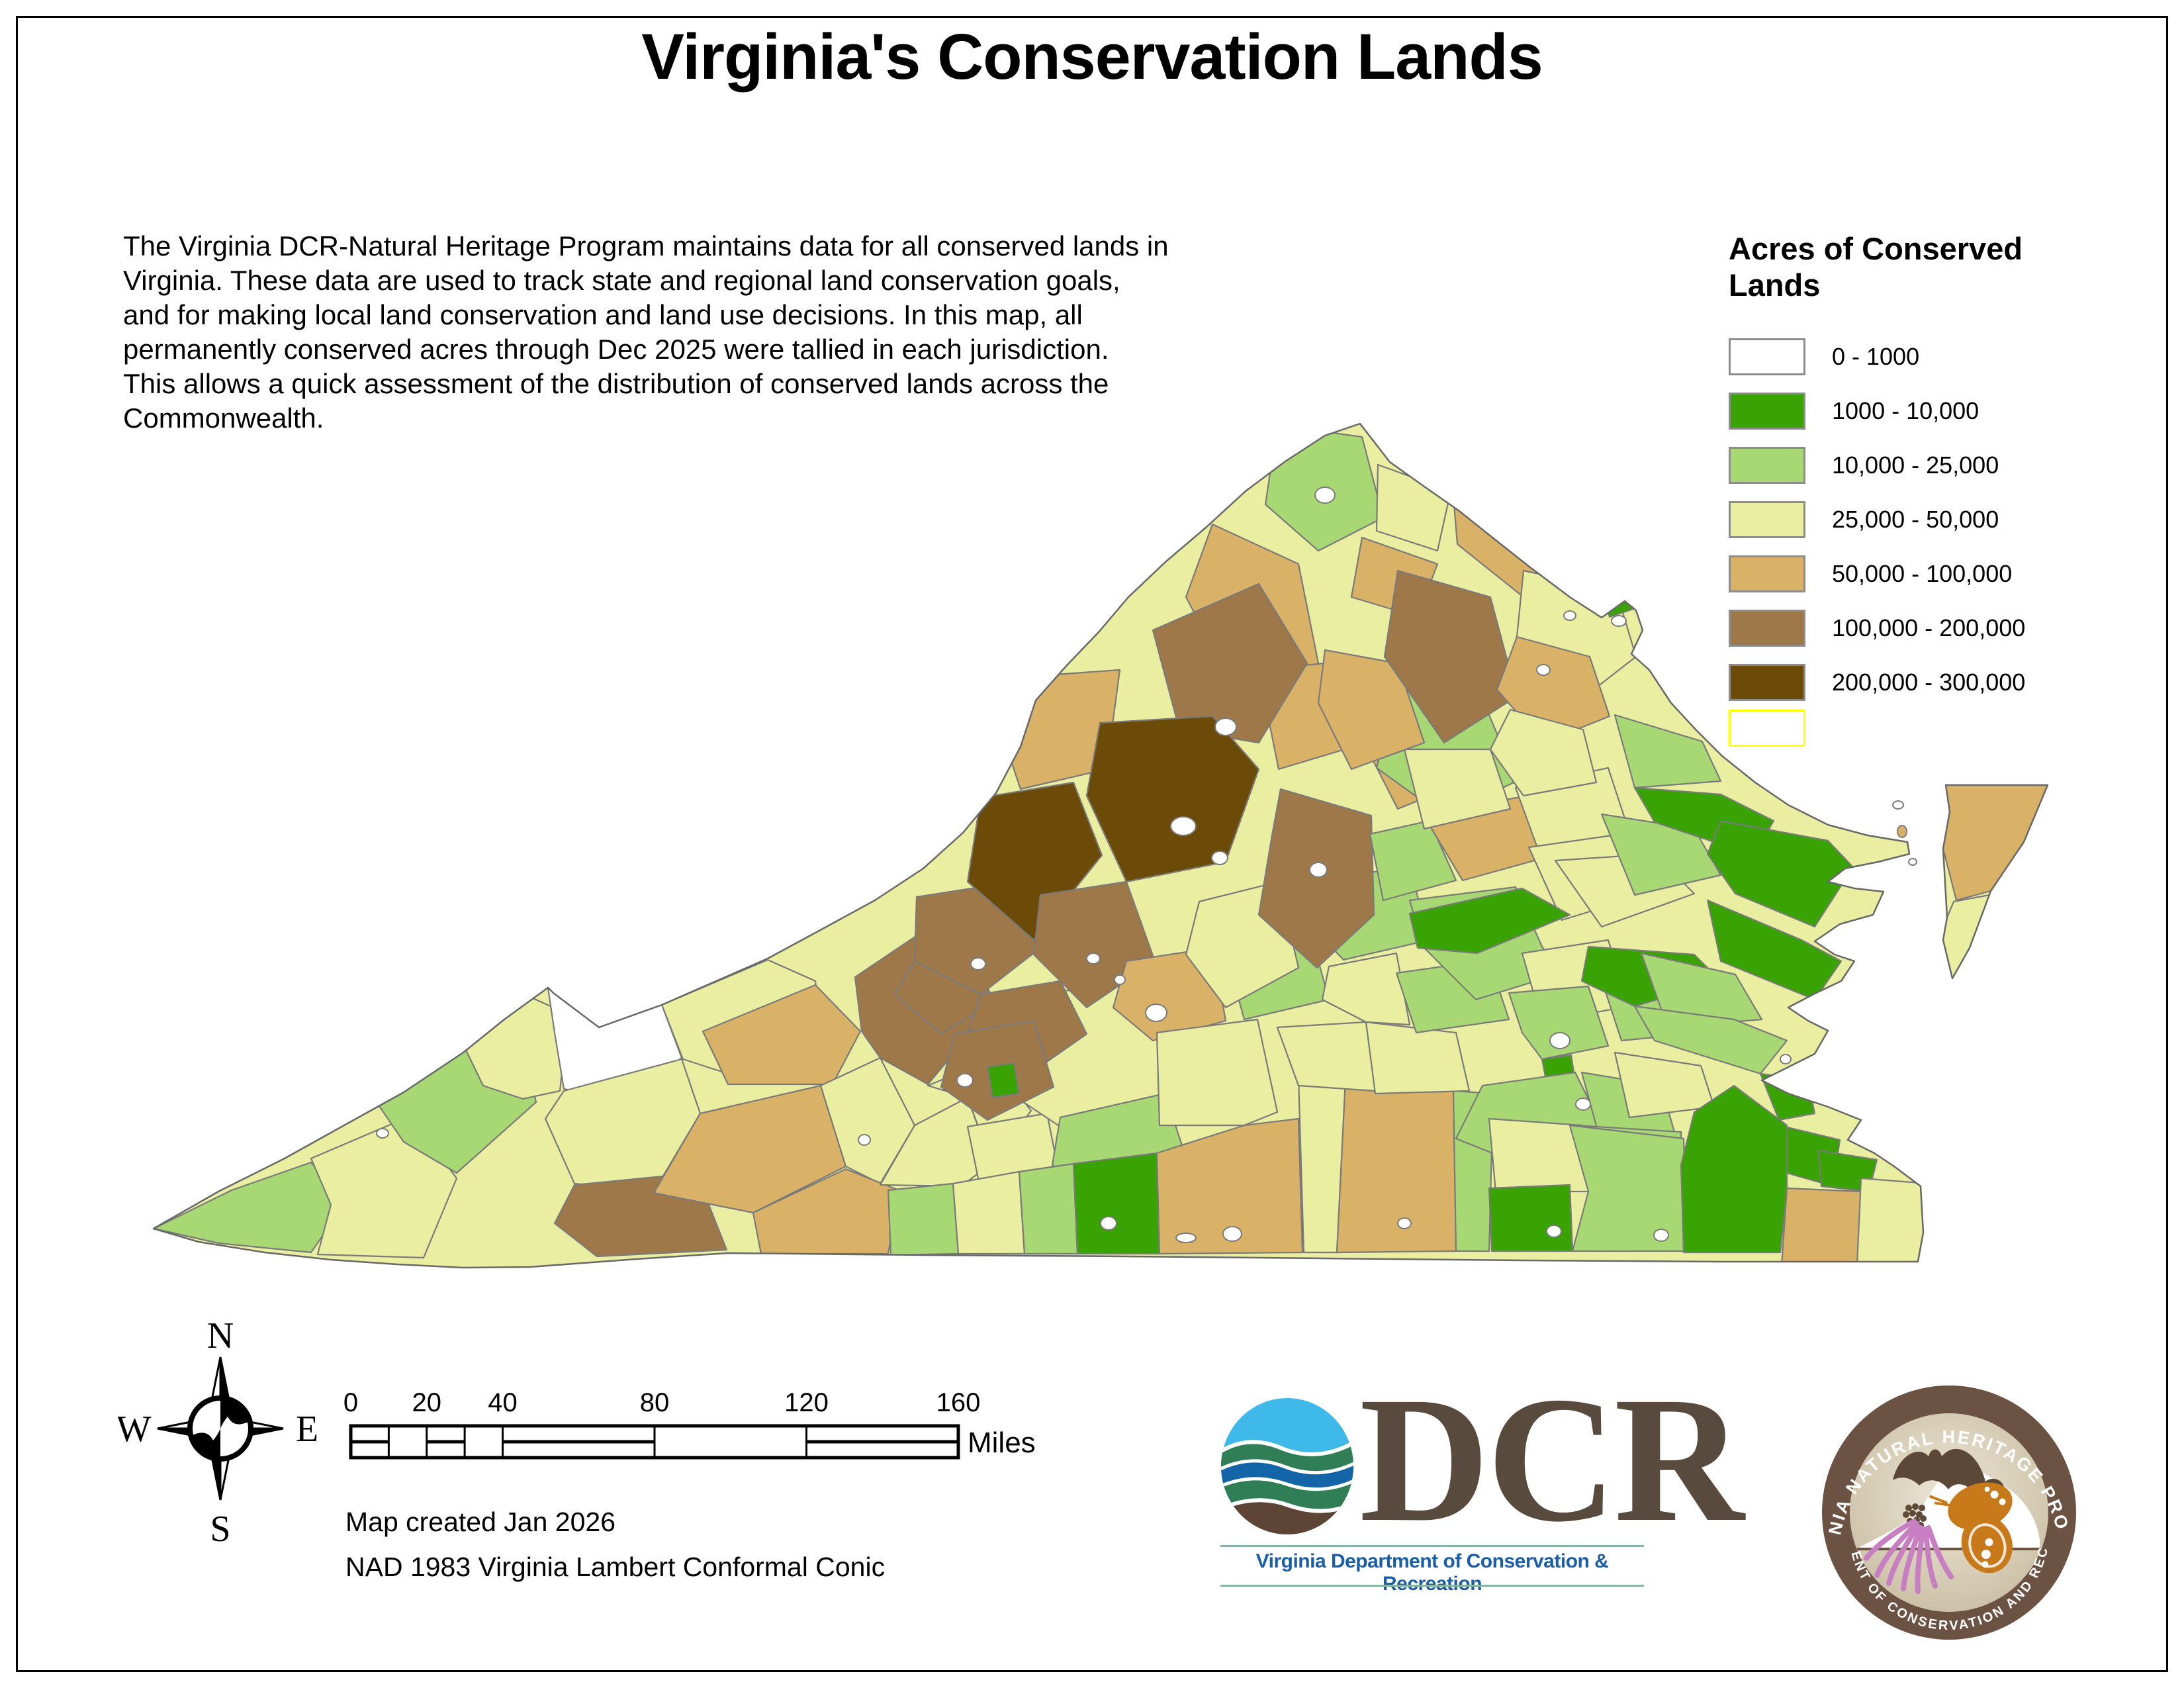  What do you see at coordinates (1661, 1235) in the screenshot?
I see `city-hole-franklin-city` at bounding box center [1661, 1235].